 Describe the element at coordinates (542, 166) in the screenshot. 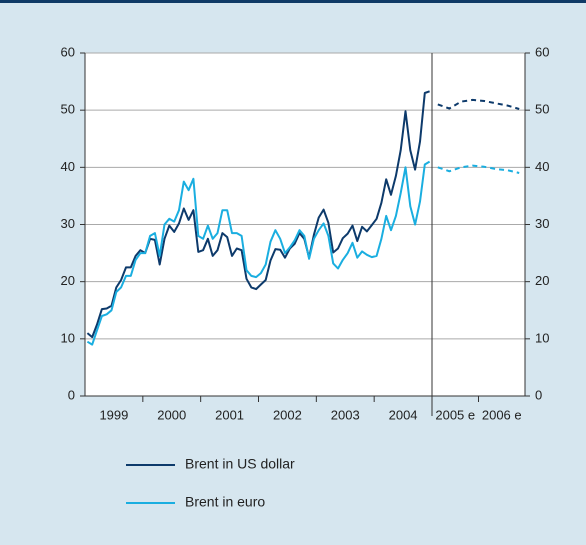

I see `y2-tick-label: 40` at that location.